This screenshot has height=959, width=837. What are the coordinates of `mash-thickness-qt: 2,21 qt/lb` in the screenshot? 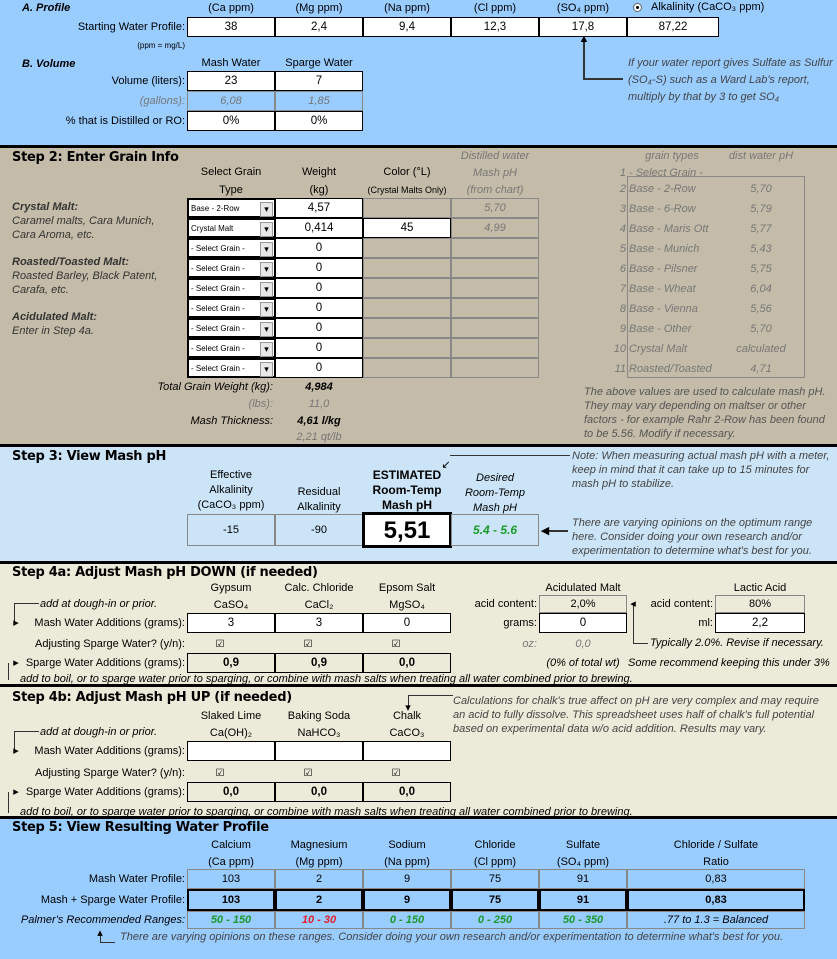 It's located at (319, 437).